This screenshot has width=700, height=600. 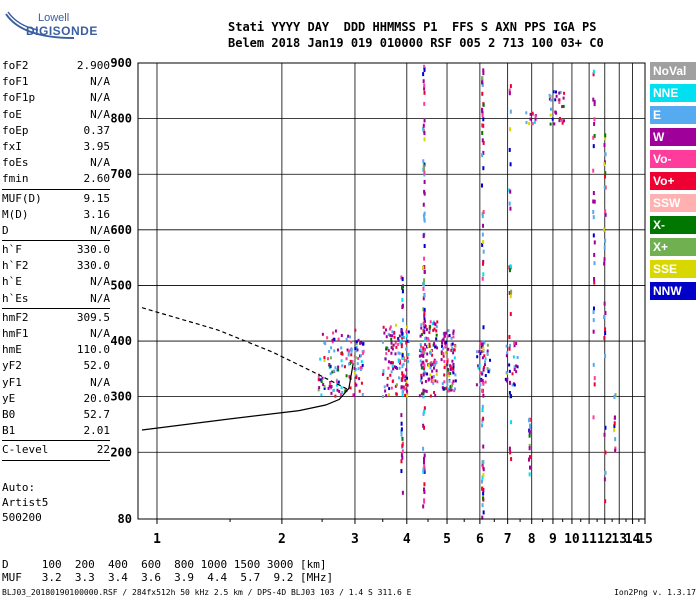 I want to click on param-row: foEs N/A, so click(x=56, y=163).